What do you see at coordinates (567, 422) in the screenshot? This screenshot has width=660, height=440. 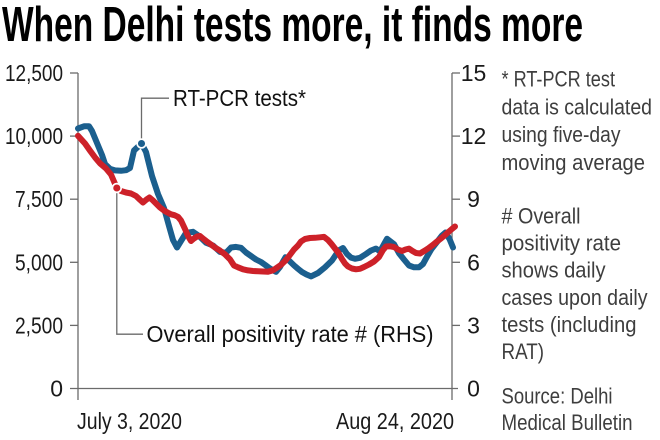 I see `svg-text: Medical Bulletin` at bounding box center [567, 422].